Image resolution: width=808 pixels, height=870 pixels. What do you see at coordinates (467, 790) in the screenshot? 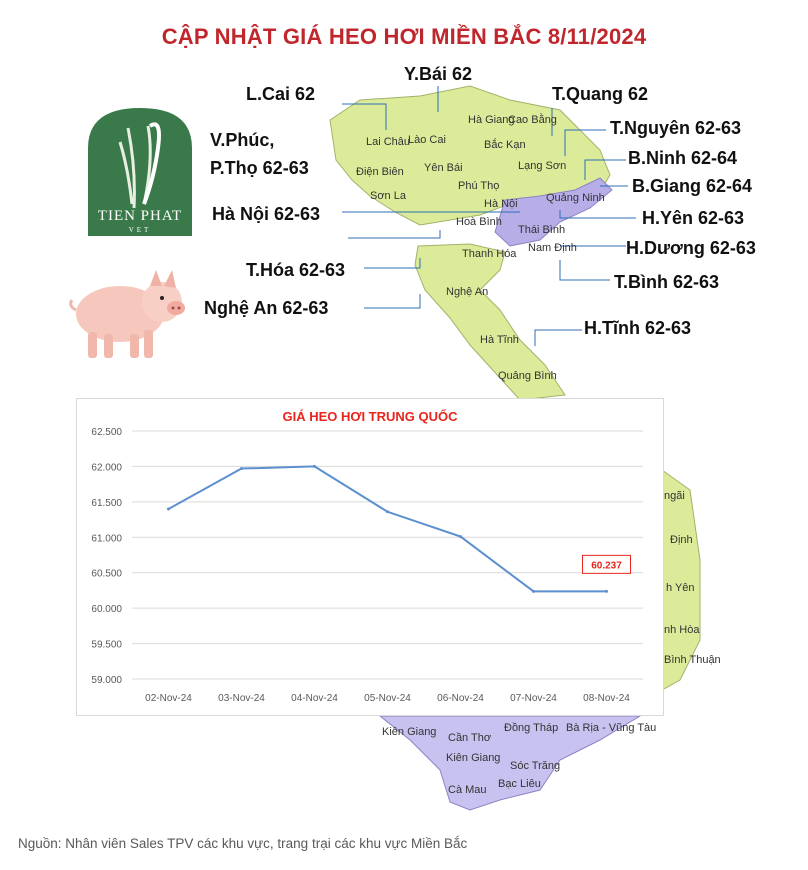
I see `map-name: Cà Mau` at bounding box center [467, 790].